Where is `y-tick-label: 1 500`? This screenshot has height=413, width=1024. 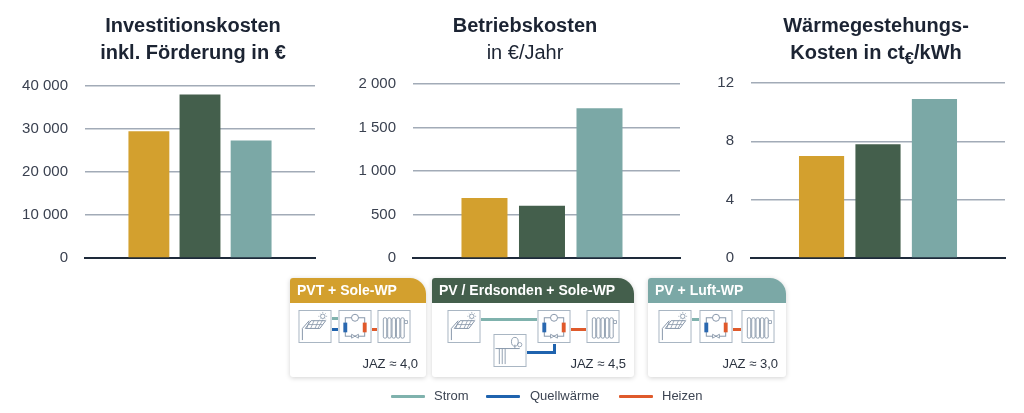
y-tick-label: 1 500 is located at coordinates (377, 126).